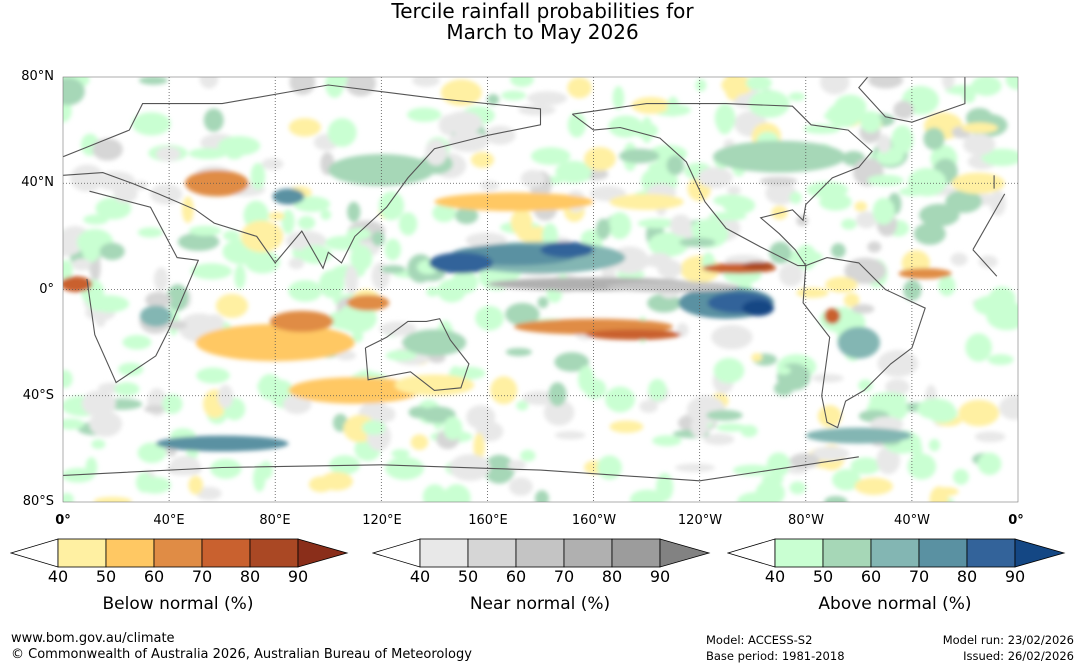 The height and width of the screenshot is (667, 1085). What do you see at coordinates (1018, 656) in the screenshot?
I see `footer-issued: Issued: 26/02/2026` at bounding box center [1018, 656].